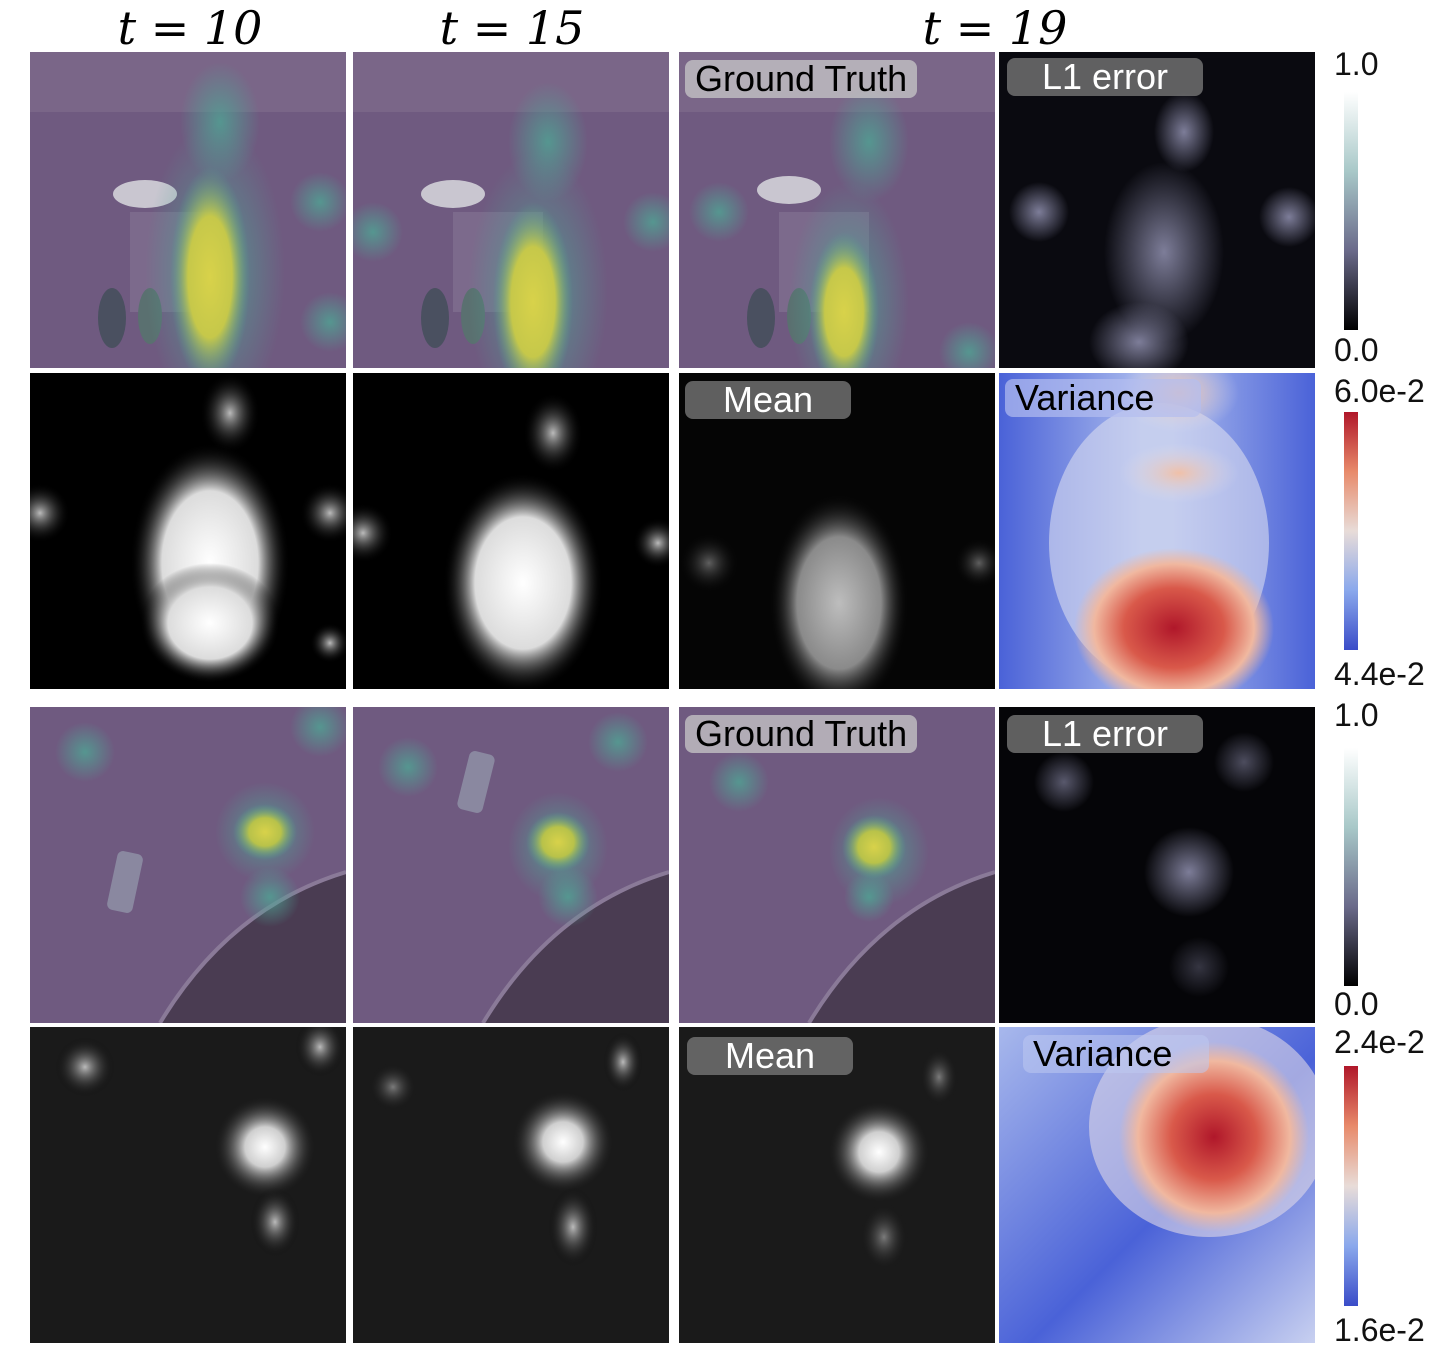  What do you see at coordinates (1356, 64) in the screenshot?
I see `g1-error-cbar-max: 1.0` at bounding box center [1356, 64].